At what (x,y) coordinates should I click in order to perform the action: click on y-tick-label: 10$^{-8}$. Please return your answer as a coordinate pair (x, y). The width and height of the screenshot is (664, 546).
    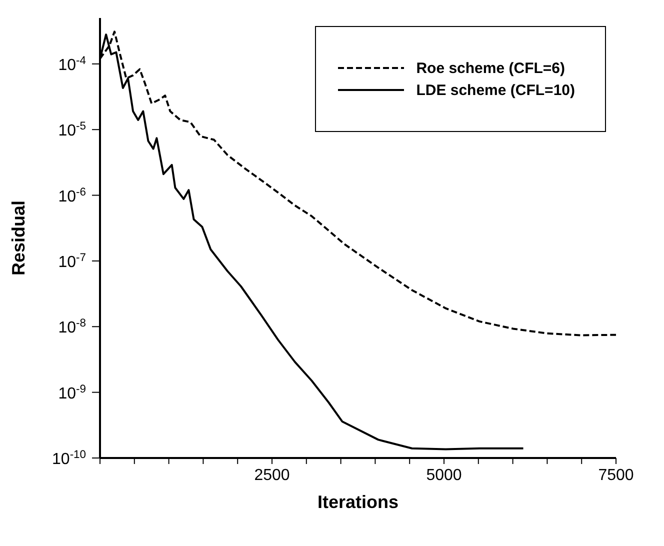
    Looking at the image, I should click on (72, 327).